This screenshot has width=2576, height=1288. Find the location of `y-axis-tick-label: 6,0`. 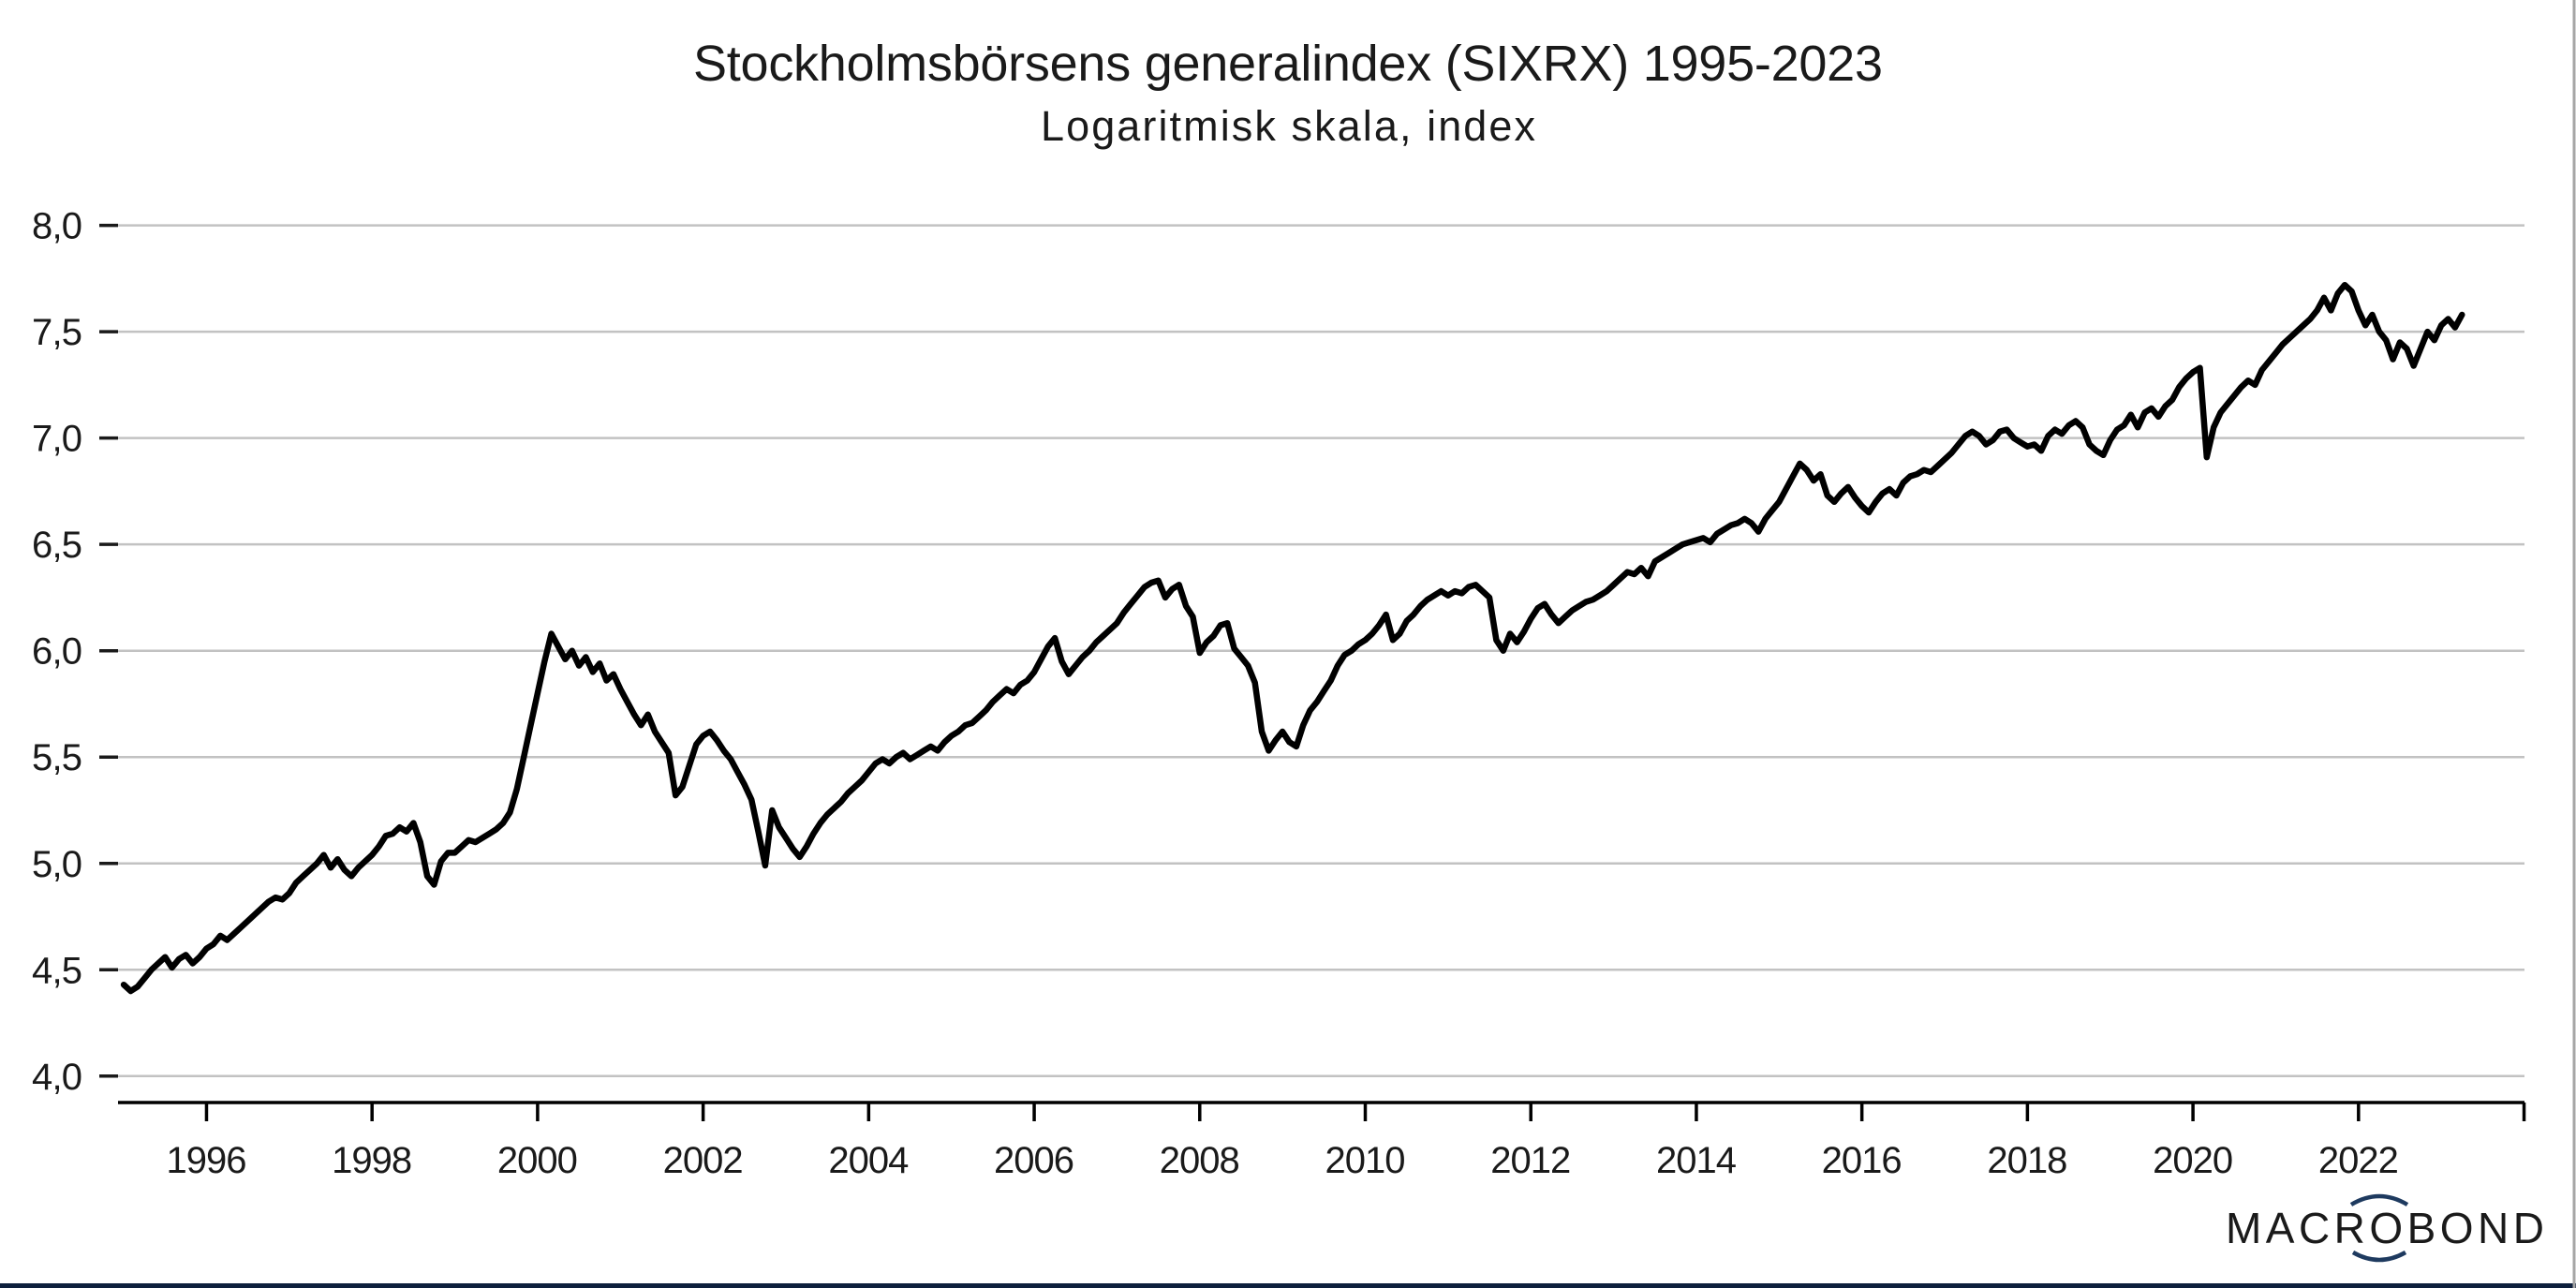

y-axis-tick-label: 6,0 is located at coordinates (57, 652).